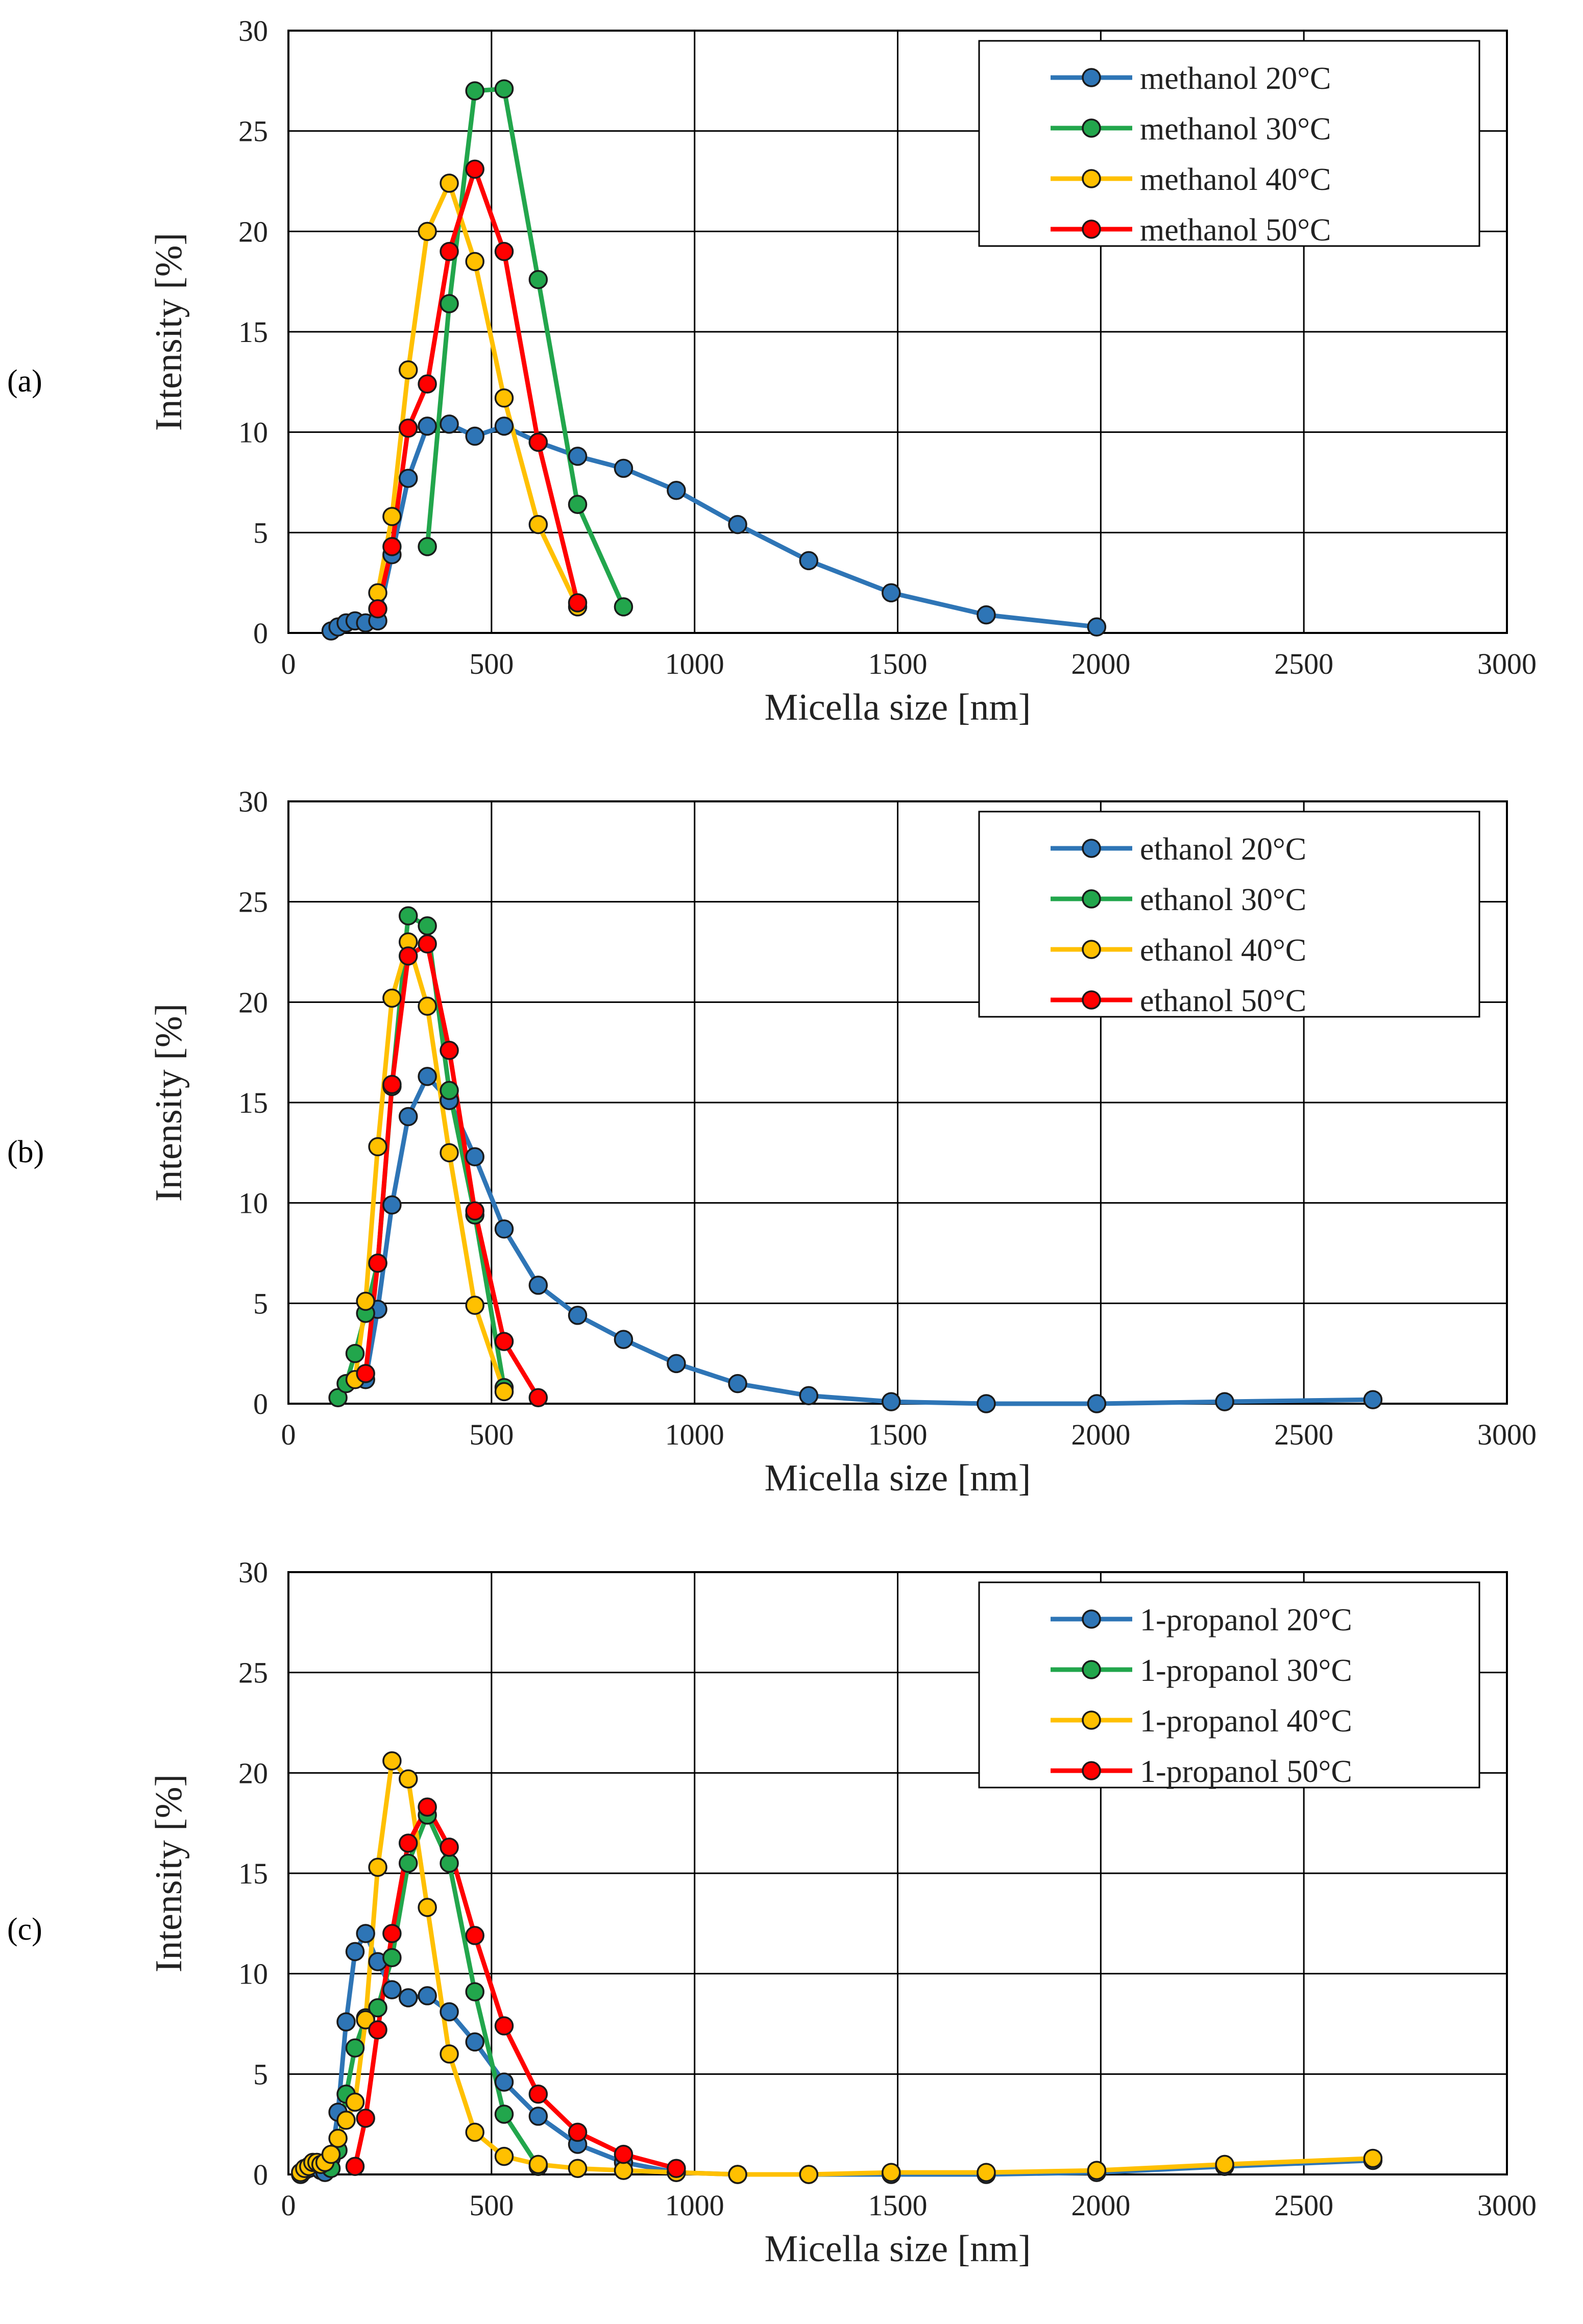 The height and width of the screenshot is (2324, 1583). Describe the element at coordinates (694, 2205) in the screenshot. I see `x-tick-label: 1000` at that location.